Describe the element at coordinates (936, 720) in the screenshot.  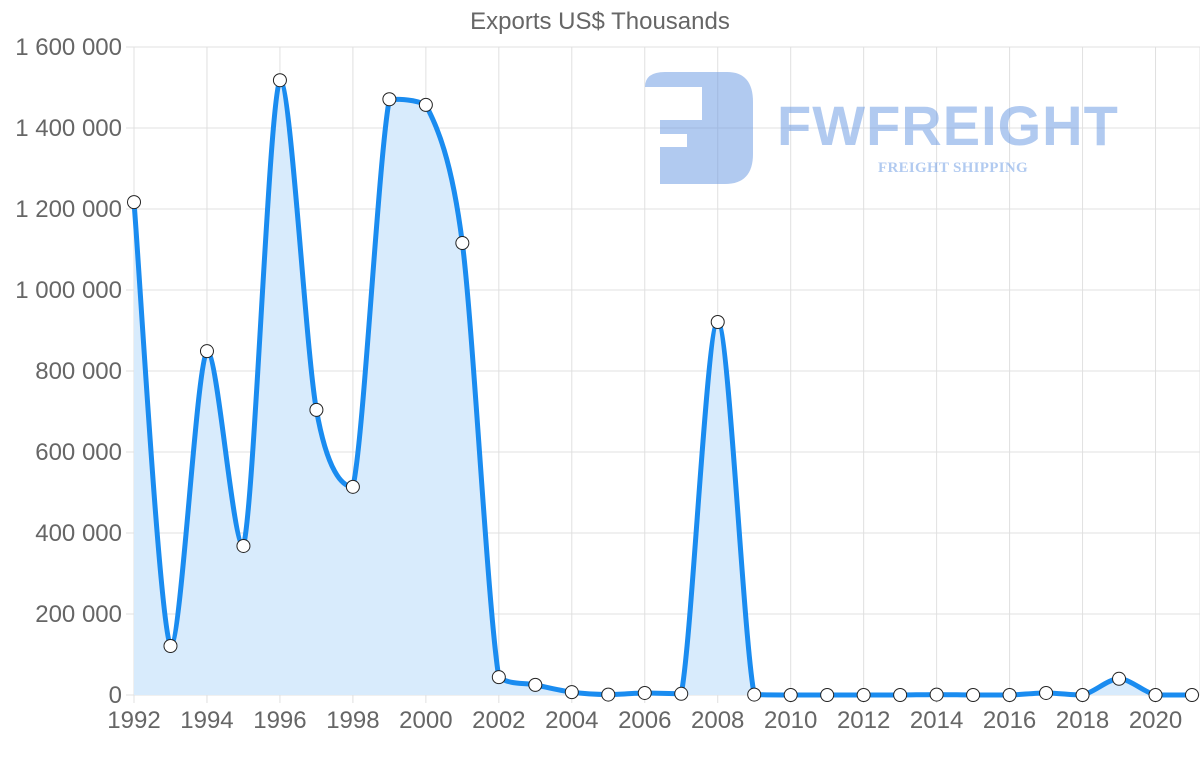
I see `x-tick-label: 2014` at that location.